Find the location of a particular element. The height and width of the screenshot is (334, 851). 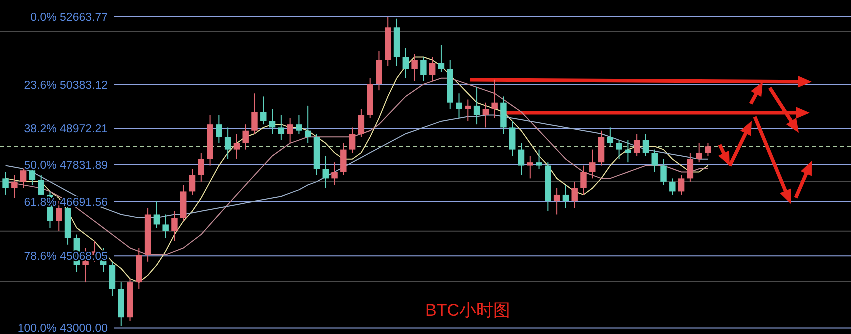

annotation: BTC小时图 is located at coordinates (468, 310).